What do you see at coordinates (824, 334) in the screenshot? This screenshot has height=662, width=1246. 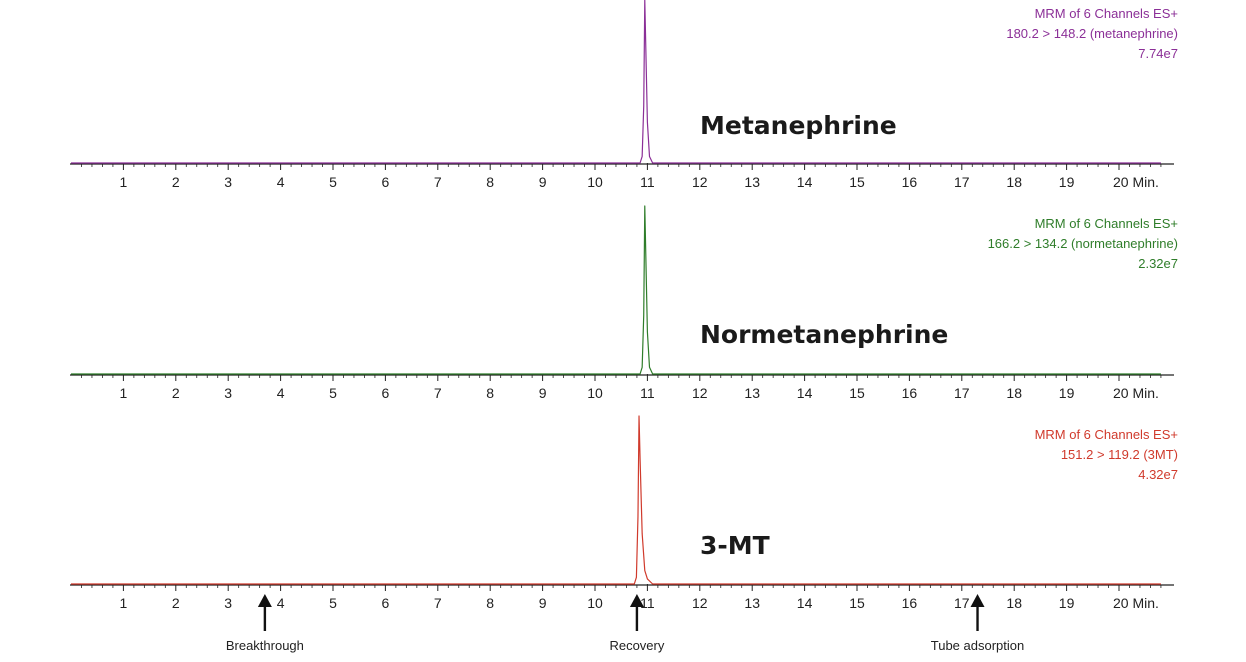 I see `compound-label: Normetanephrine` at bounding box center [824, 334].